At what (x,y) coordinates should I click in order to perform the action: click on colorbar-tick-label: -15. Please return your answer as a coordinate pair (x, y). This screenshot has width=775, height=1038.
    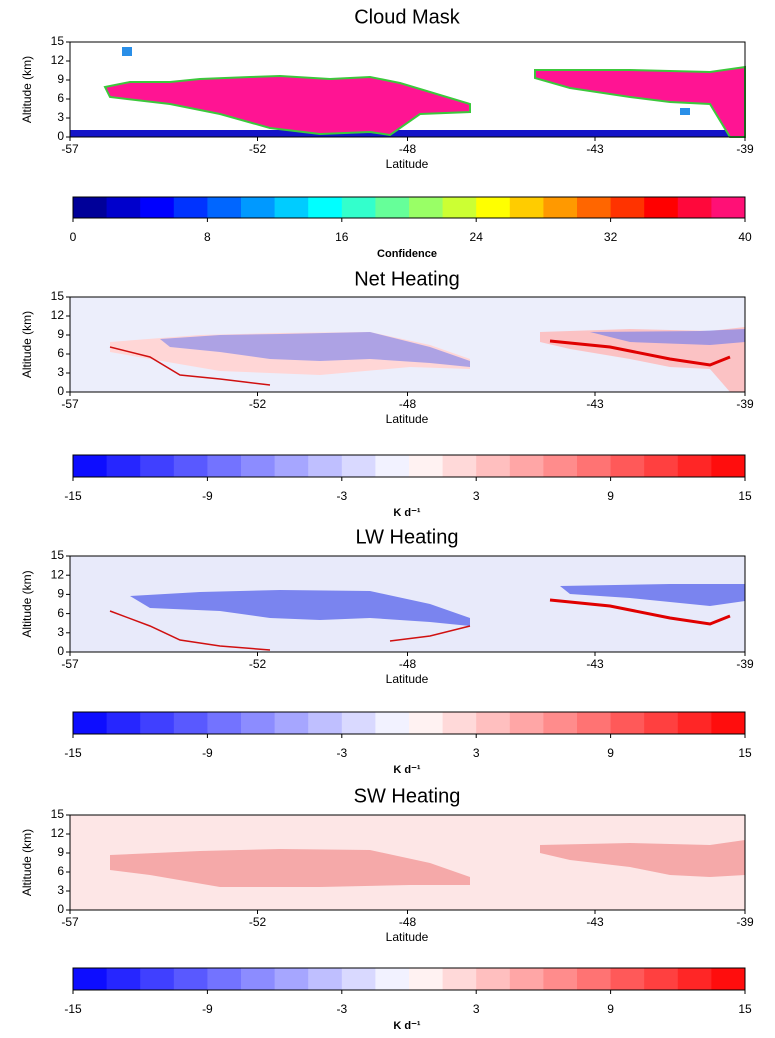
    Looking at the image, I should click on (73, 496).